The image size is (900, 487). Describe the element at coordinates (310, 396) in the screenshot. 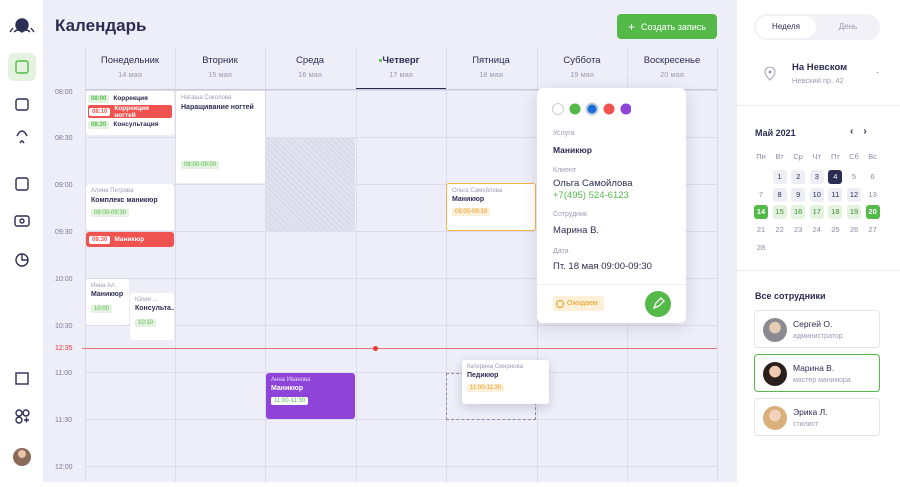

I see `event-card: Анна Иванова Маникюр 11:00-11:30` at that location.